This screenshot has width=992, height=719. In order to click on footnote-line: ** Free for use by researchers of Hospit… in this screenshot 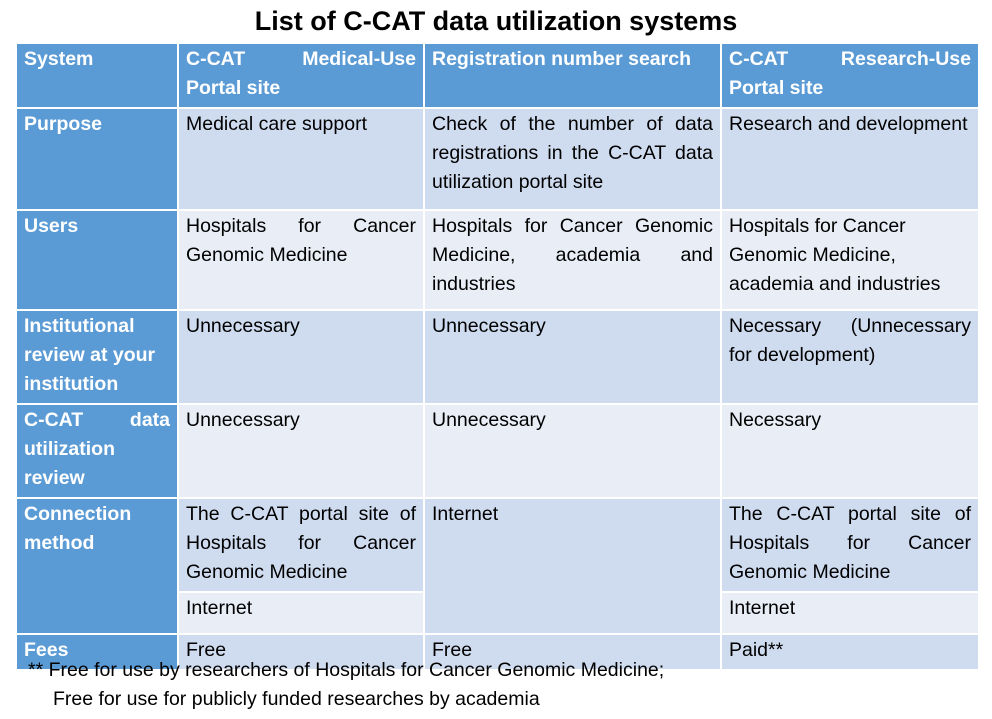, I will do `click(346, 670)`.